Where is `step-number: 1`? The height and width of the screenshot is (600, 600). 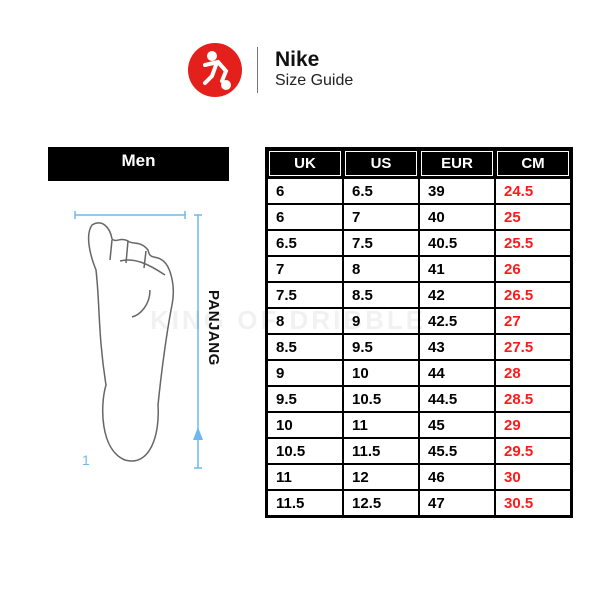 step-number: 1 is located at coordinates (86, 460).